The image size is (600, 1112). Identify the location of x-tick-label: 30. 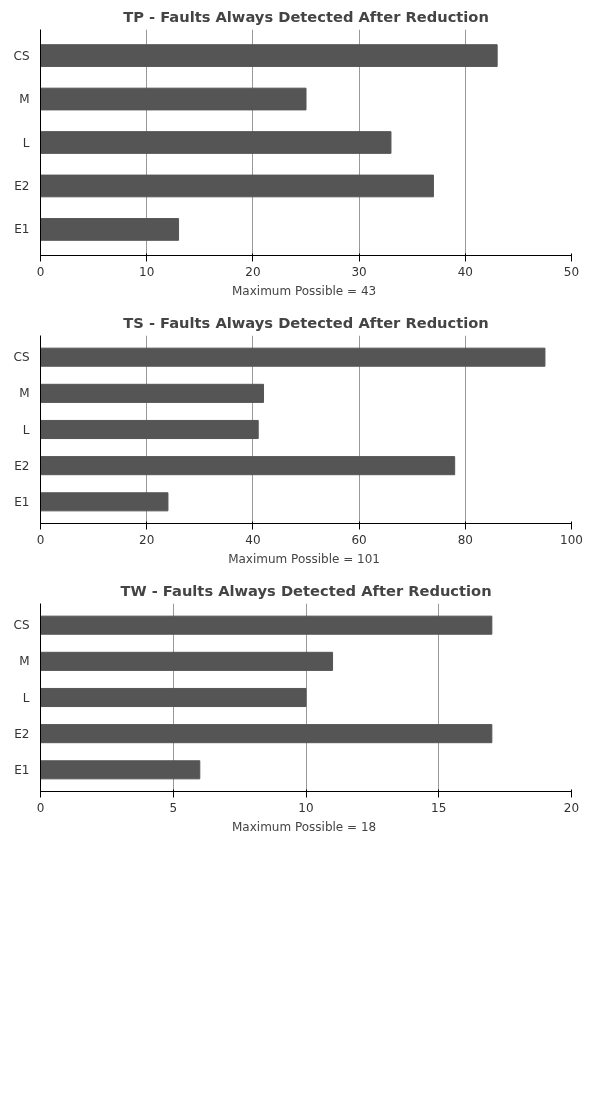
(359, 271).